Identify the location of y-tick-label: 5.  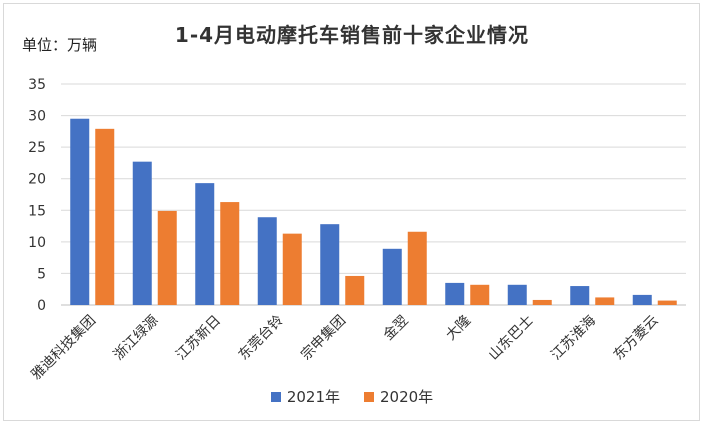
(41, 274).